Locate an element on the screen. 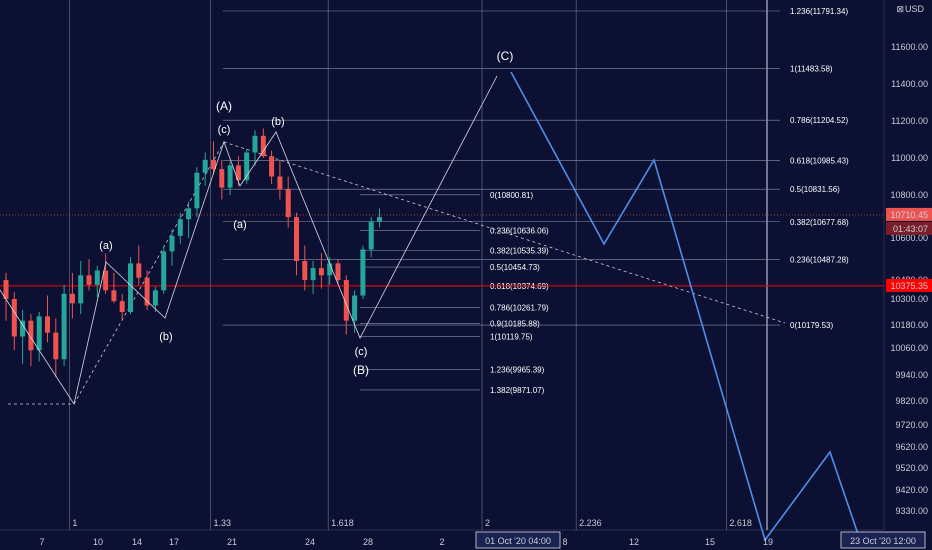 The image size is (932, 550). price-tick-label: 9820.00 is located at coordinates (911, 401).